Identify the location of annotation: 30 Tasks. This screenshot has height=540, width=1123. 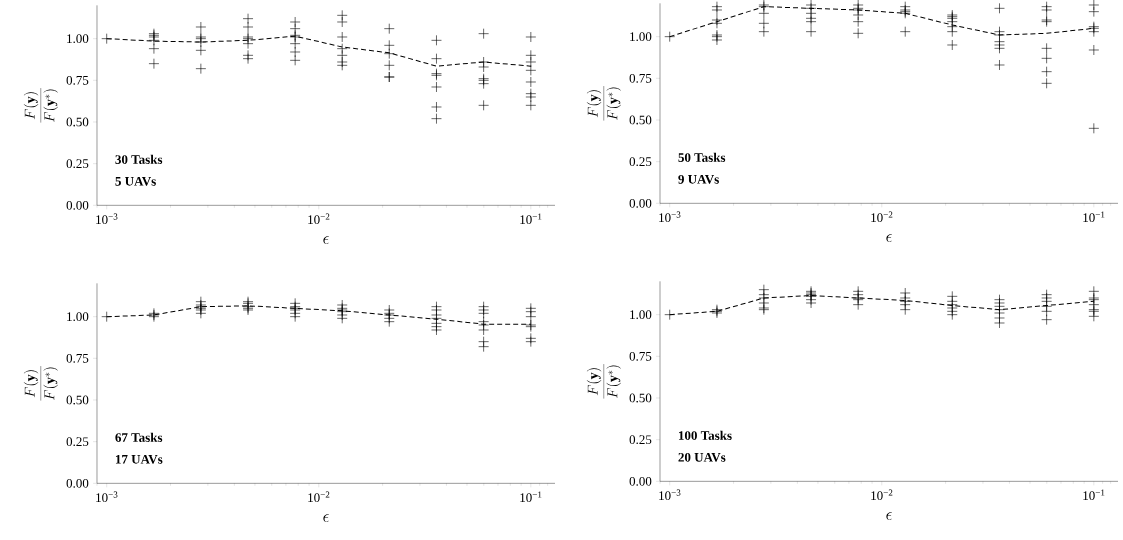
(139, 159).